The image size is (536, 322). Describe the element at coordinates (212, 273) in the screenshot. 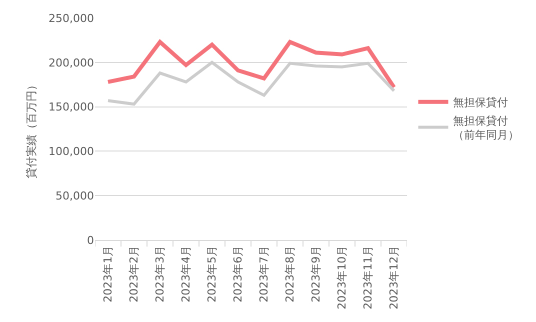

I see `x-tick-label: 2023年5月` at that location.